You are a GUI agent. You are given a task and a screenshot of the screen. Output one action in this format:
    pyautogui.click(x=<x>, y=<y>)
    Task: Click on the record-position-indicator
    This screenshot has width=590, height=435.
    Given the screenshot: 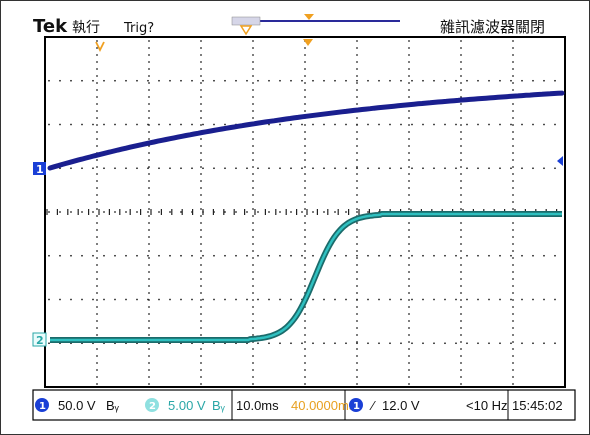 What is the action you would take?
    pyautogui.click(x=315, y=25)
    